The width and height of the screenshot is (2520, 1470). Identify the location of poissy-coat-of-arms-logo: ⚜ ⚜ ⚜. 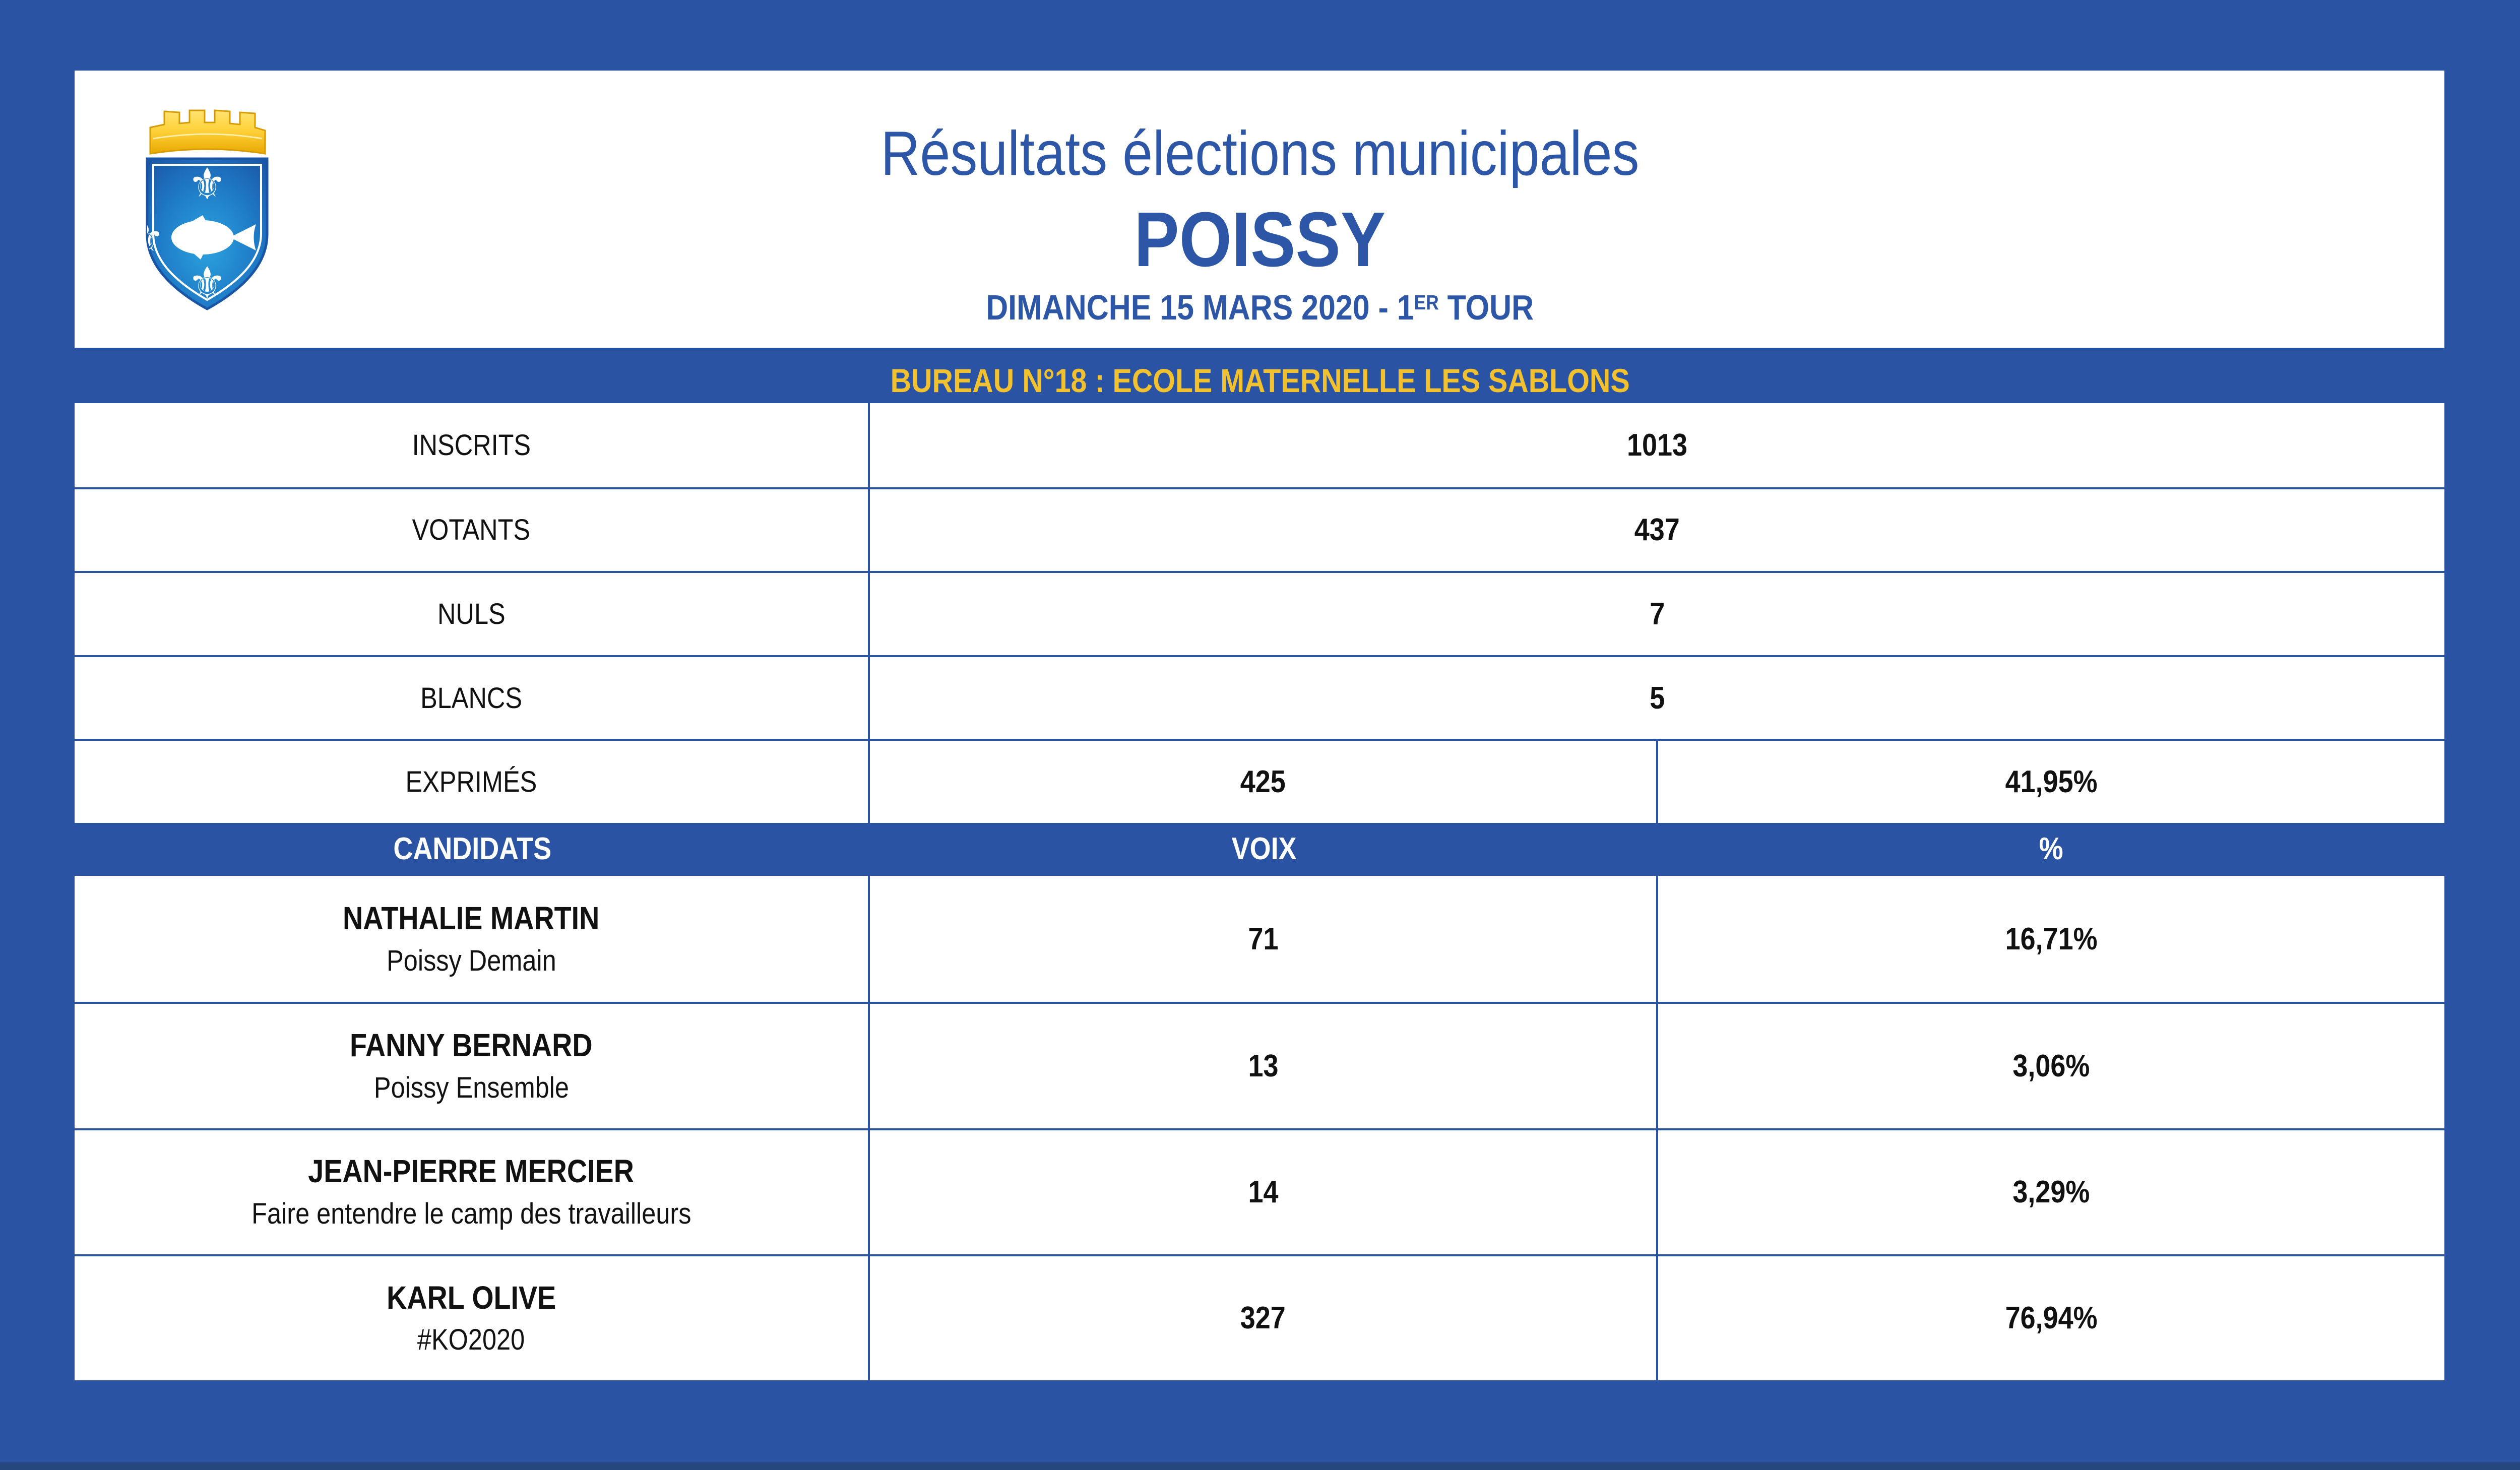
(207, 209).